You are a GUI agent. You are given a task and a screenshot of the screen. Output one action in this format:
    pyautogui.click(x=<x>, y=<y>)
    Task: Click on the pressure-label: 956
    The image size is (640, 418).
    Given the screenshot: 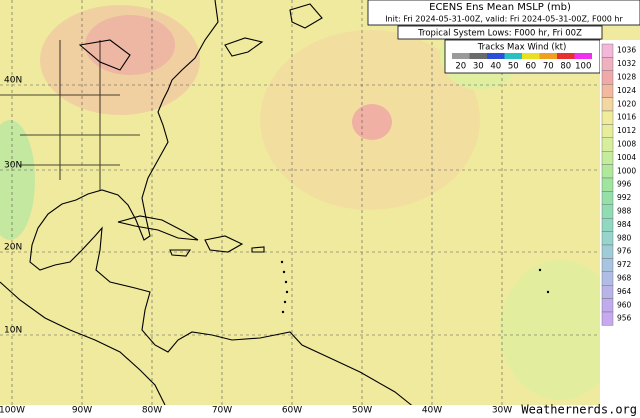 What is the action you would take?
    pyautogui.click(x=624, y=318)
    